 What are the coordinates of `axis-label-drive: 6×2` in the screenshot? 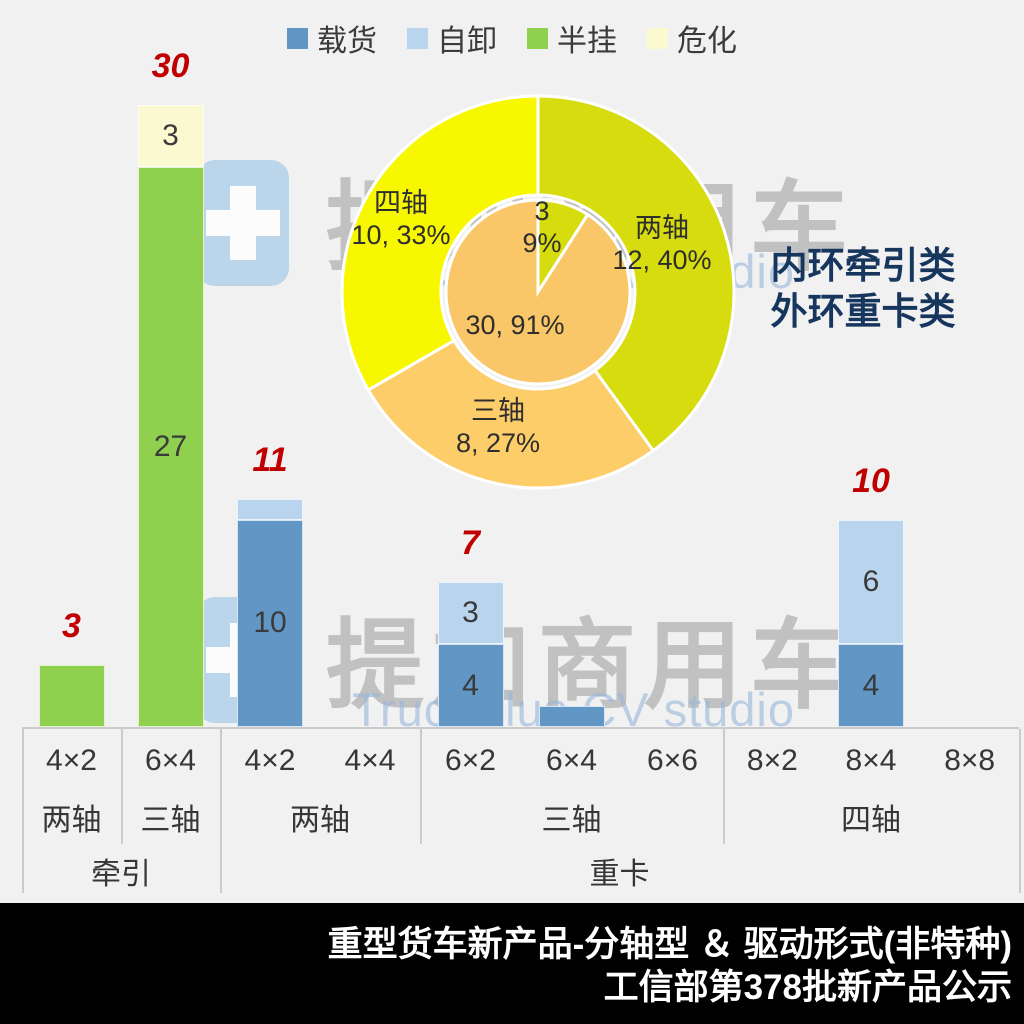 It's located at (470, 760).